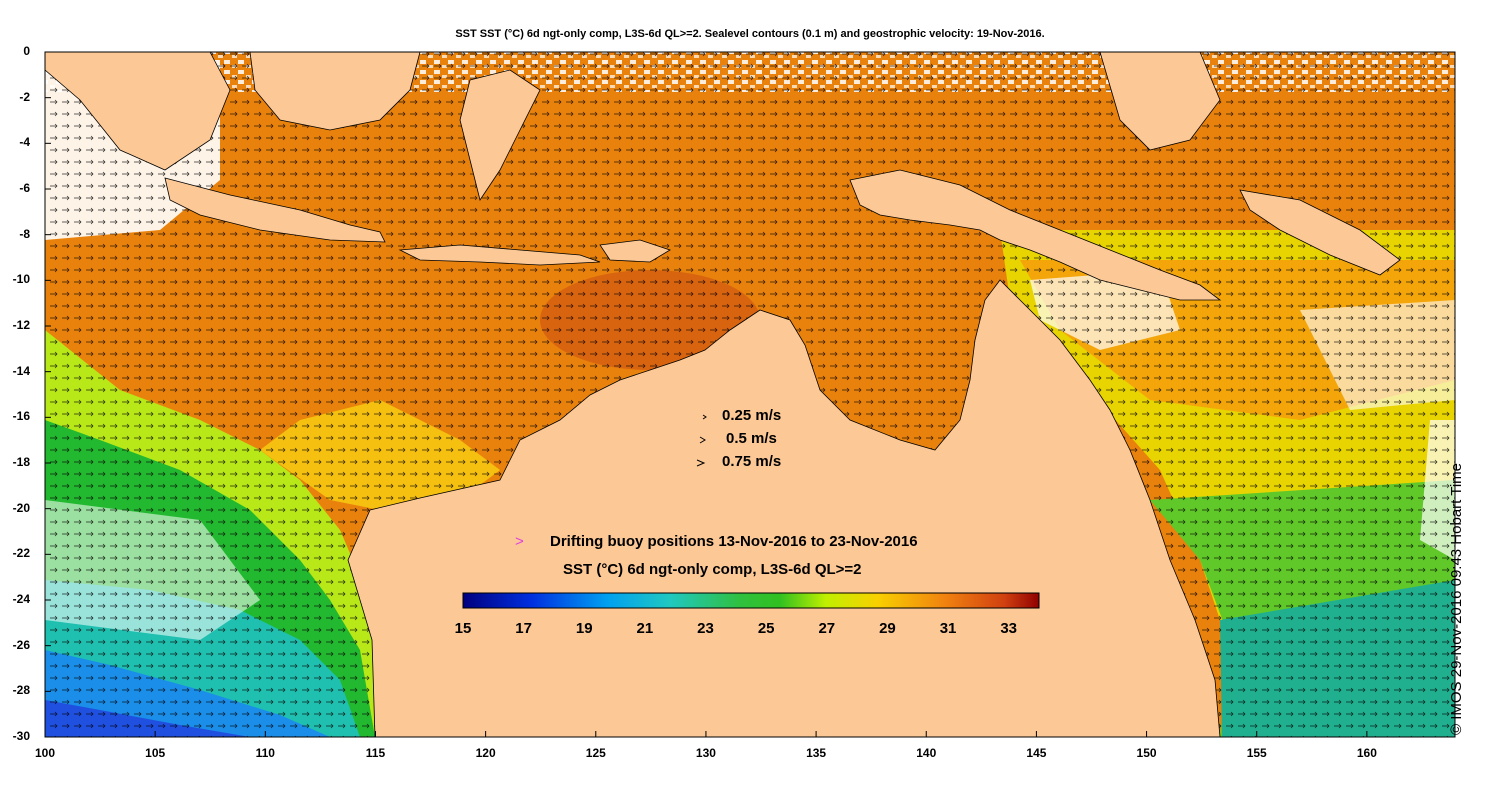 This screenshot has width=1500, height=790. I want to click on y-tick-label: -30, so click(21, 736).